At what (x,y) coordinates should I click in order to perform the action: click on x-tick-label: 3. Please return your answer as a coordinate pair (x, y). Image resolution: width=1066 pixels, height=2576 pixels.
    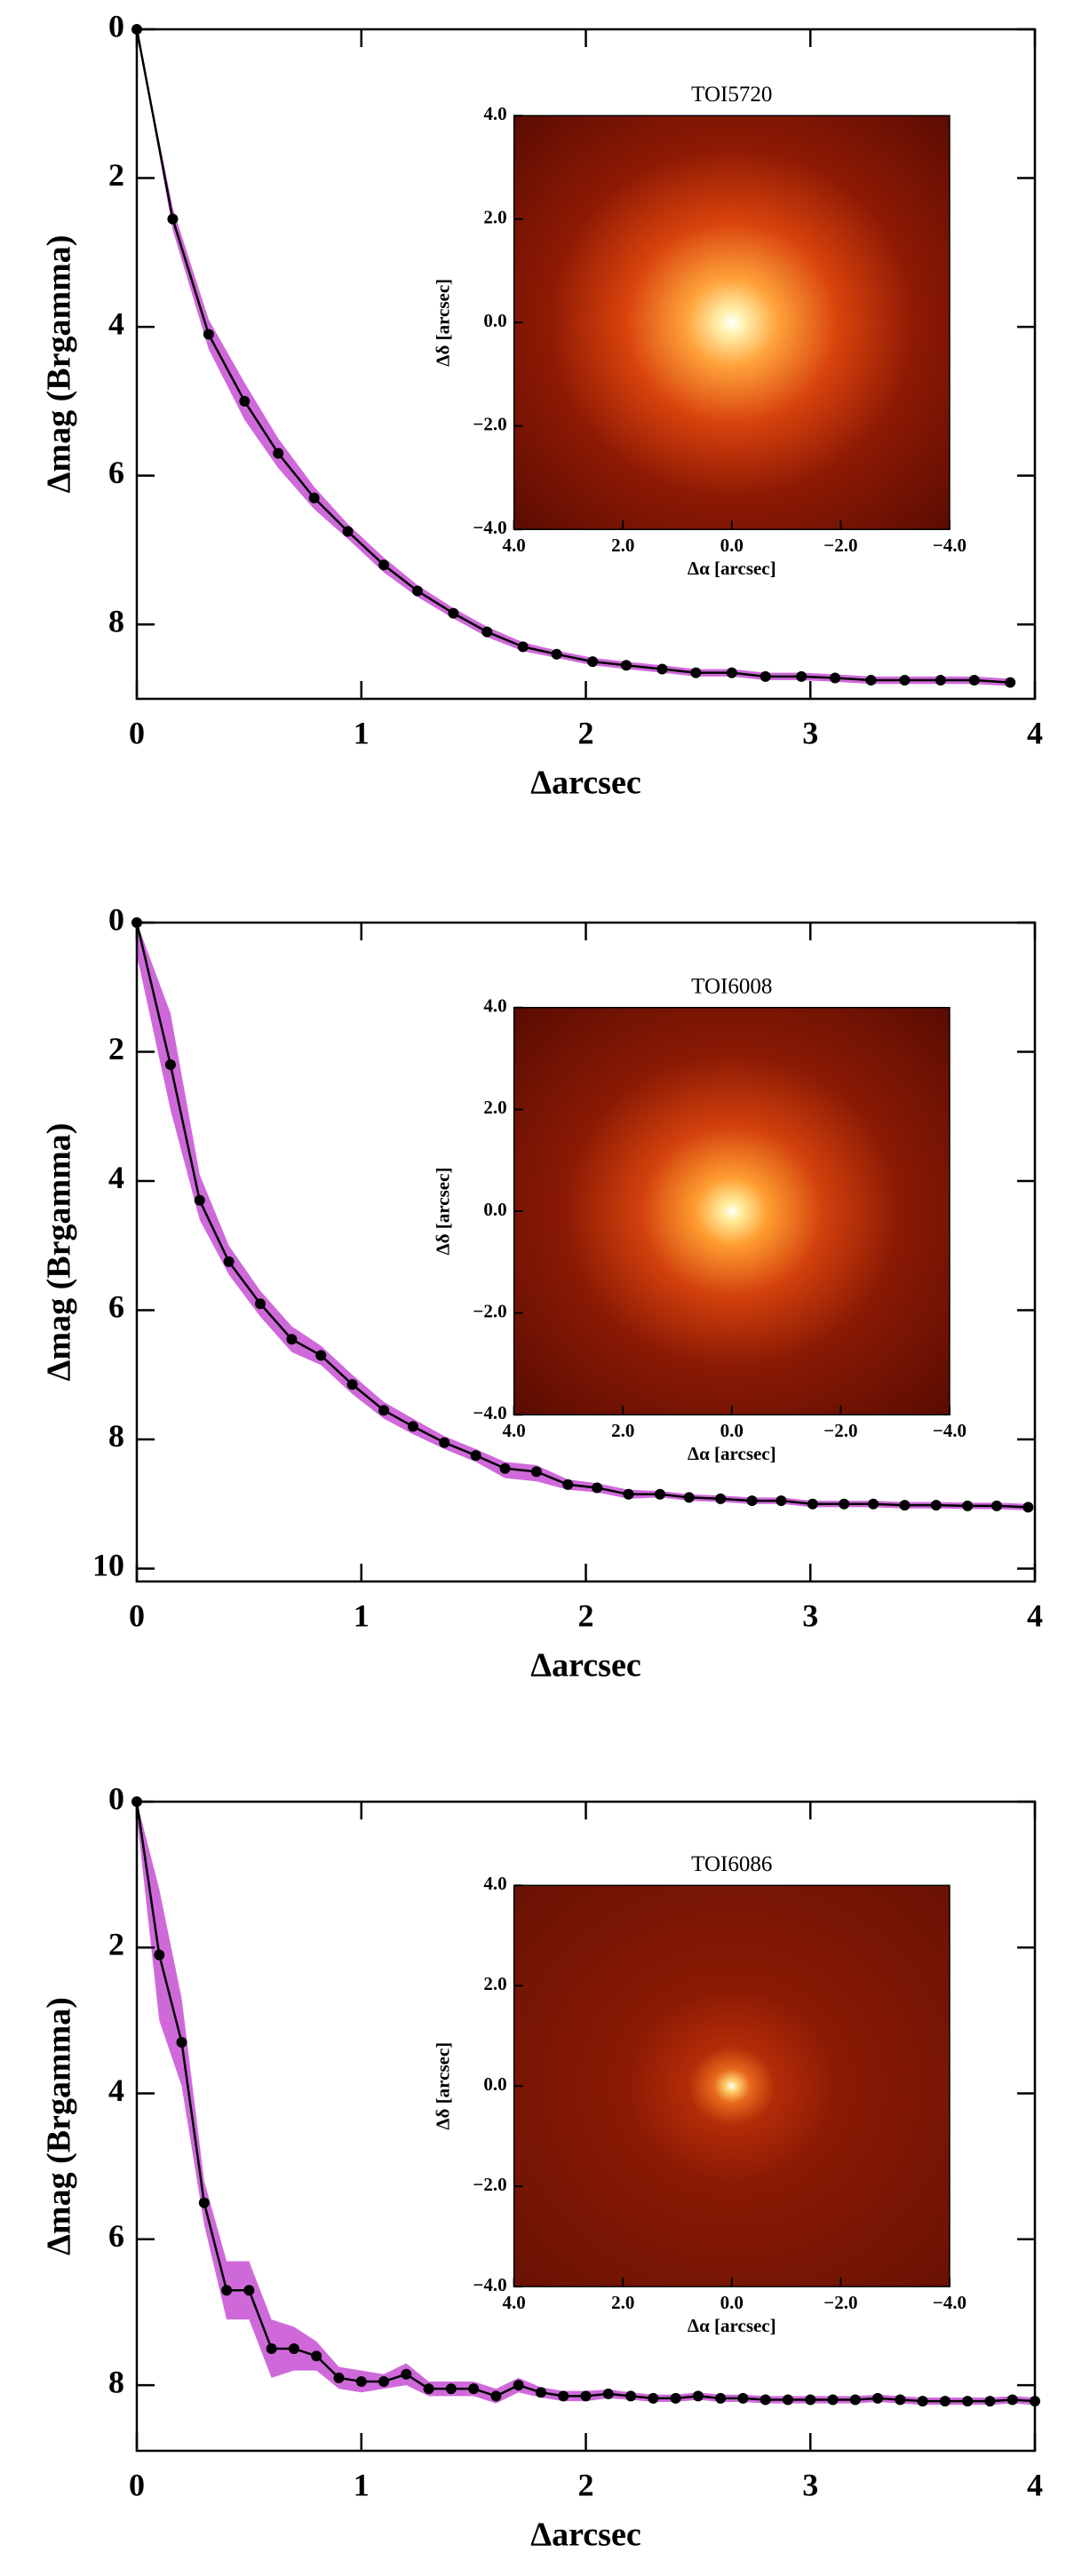
    Looking at the image, I should click on (810, 1615).